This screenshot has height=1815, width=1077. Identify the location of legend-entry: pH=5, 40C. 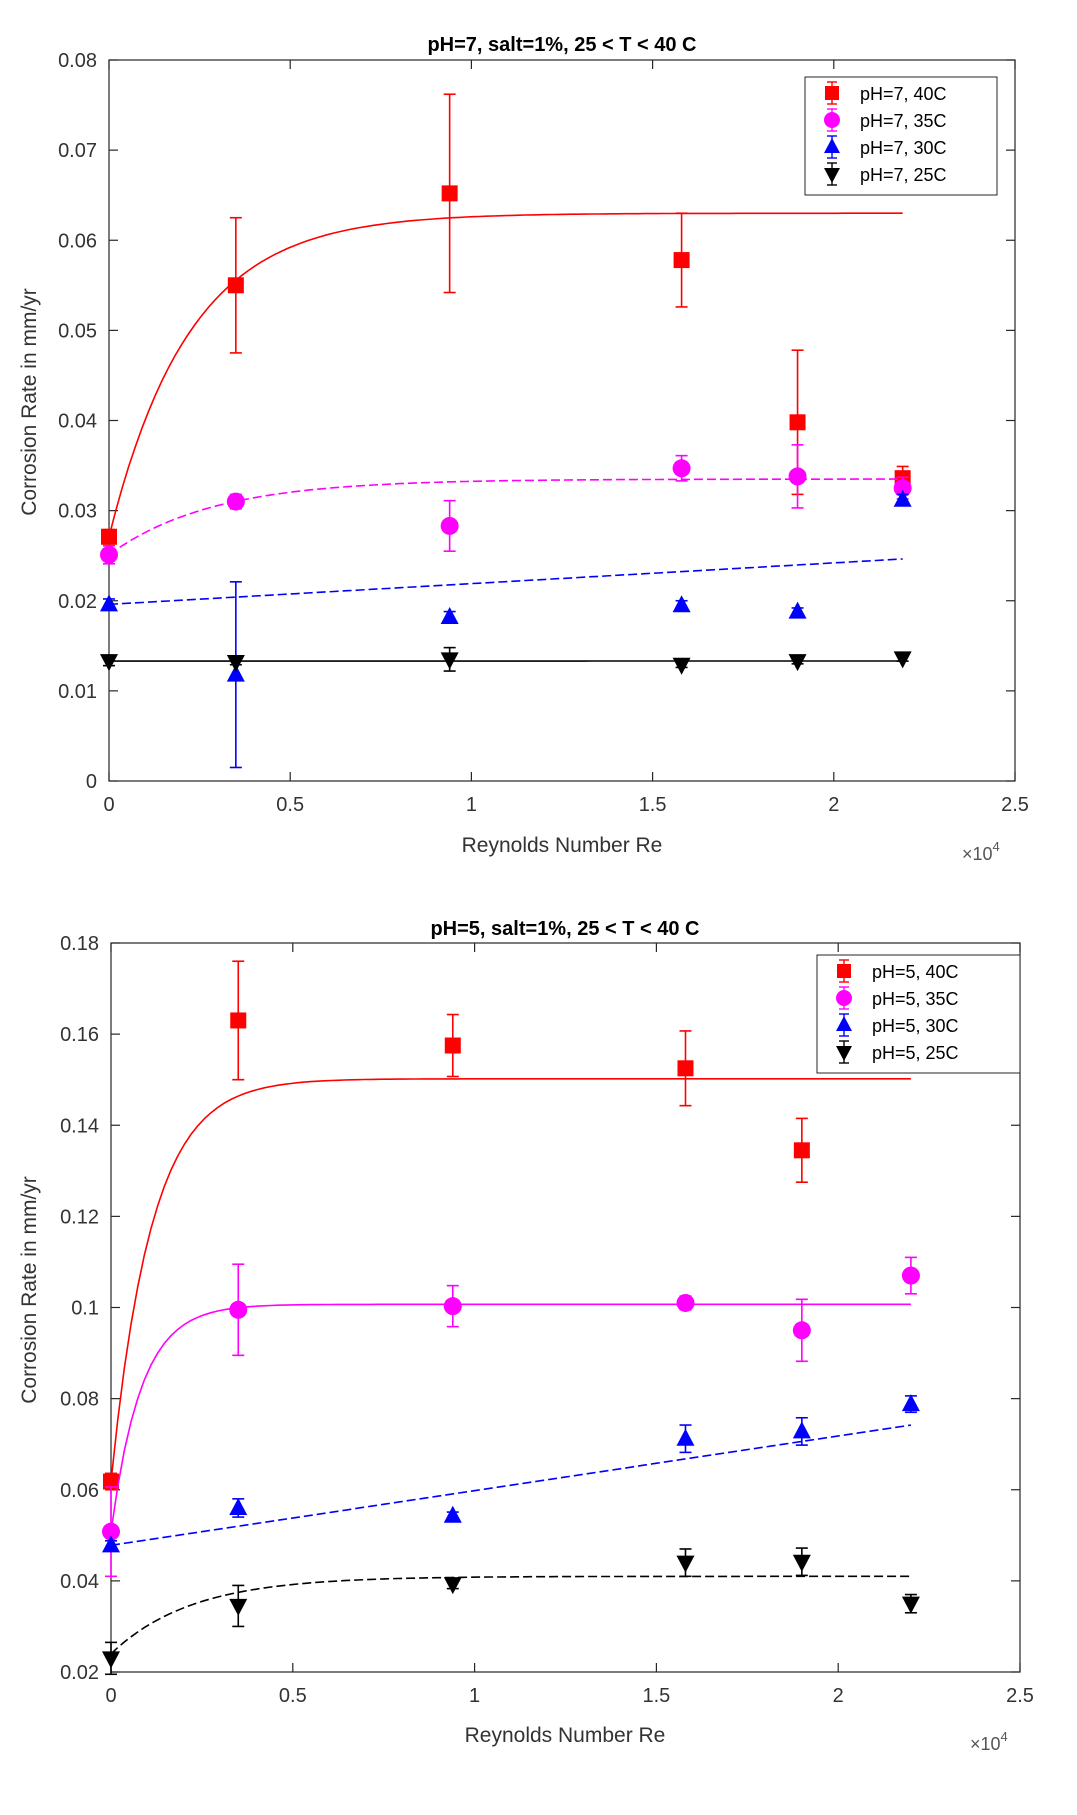
(915, 972).